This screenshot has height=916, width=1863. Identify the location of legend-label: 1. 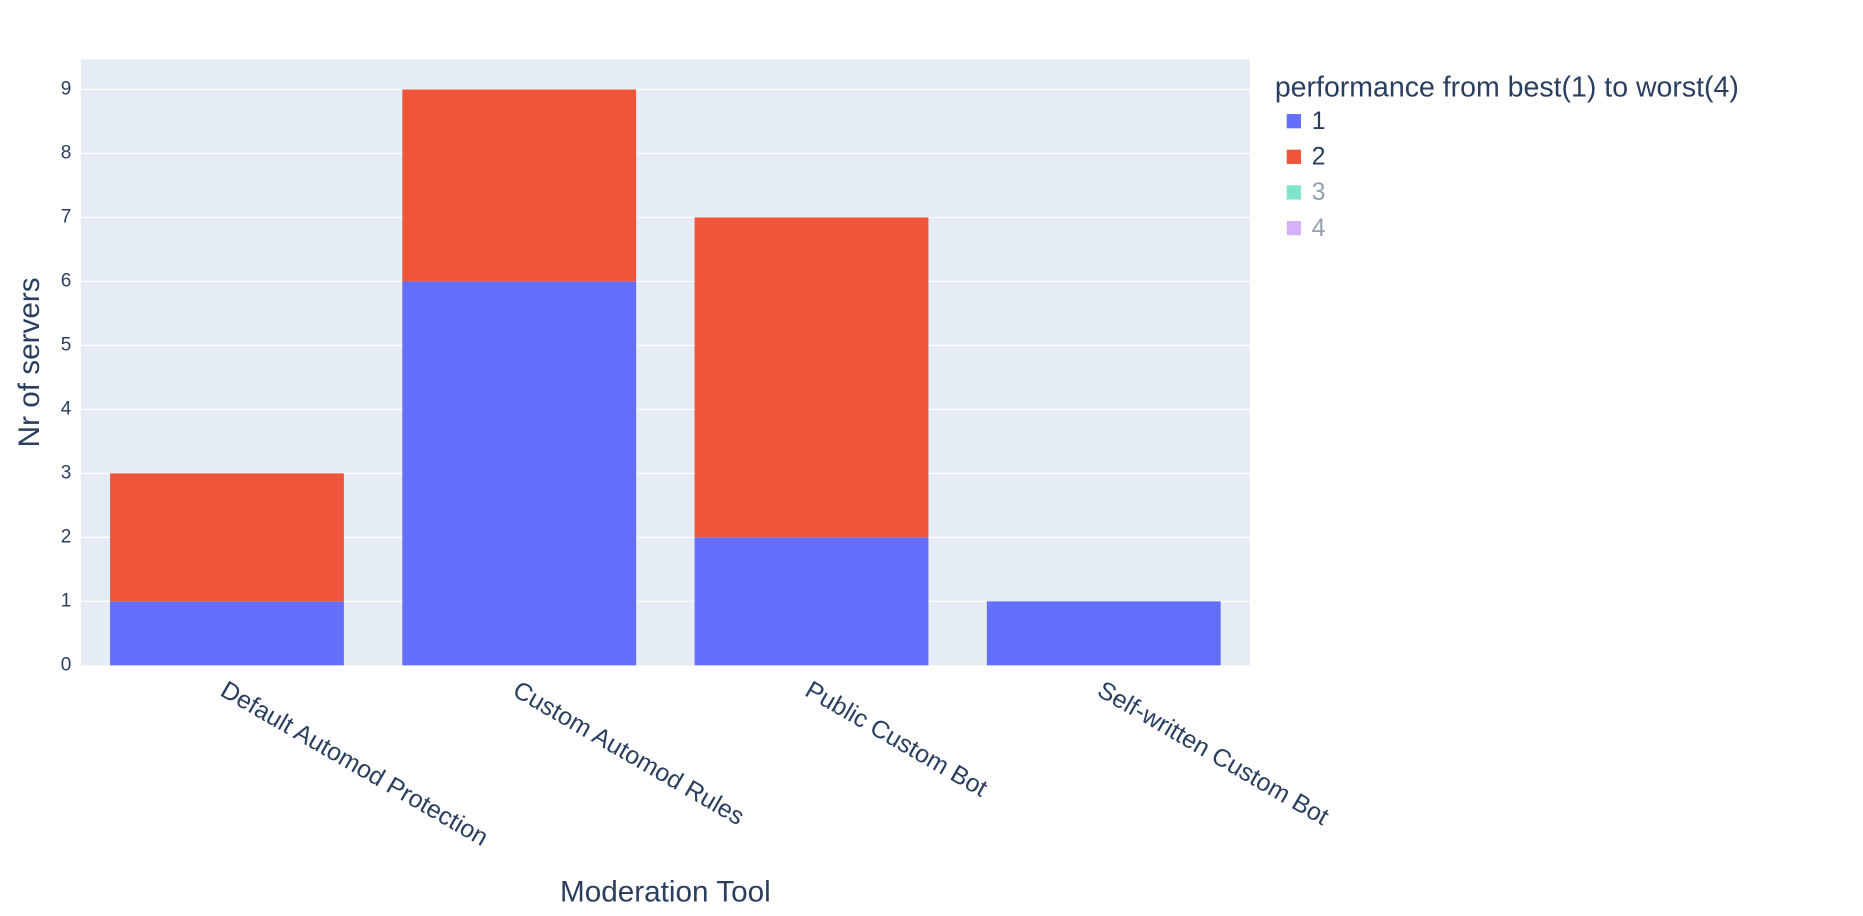
(1319, 121).